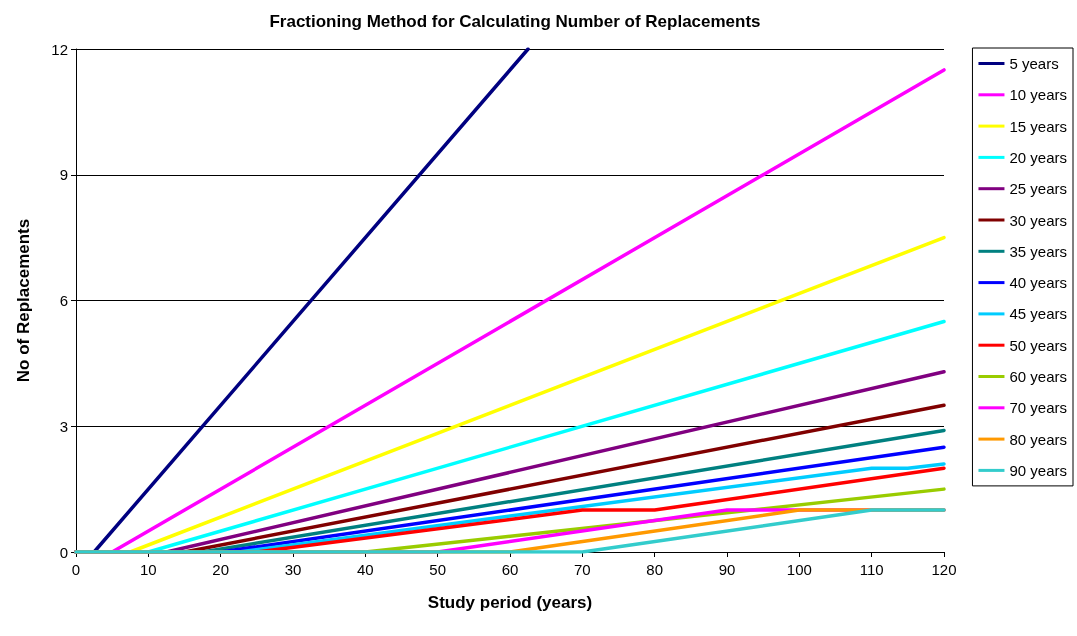 The image size is (1077, 636). What do you see at coordinates (63, 426) in the screenshot?
I see `y-tick-label: 3` at bounding box center [63, 426].